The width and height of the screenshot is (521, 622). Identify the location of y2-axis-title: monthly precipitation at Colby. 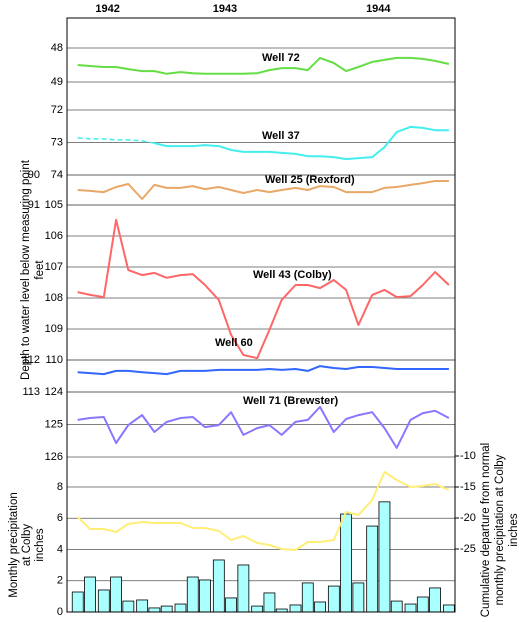
(500, 529).